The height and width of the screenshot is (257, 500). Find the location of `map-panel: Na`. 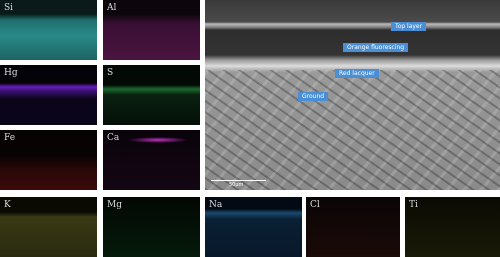

map-panel: Na is located at coordinates (253, 227).